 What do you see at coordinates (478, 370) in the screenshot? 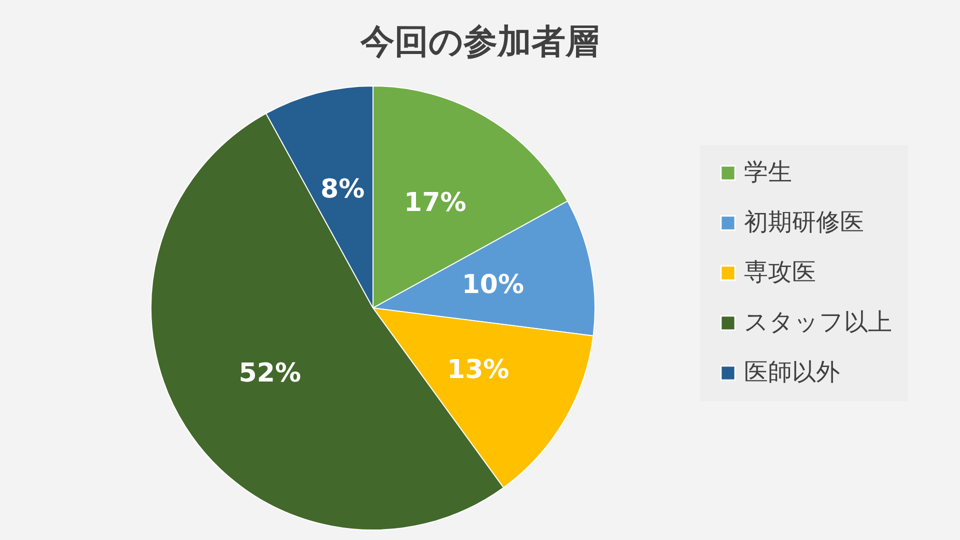
I see `data-label: 13%` at bounding box center [478, 370].